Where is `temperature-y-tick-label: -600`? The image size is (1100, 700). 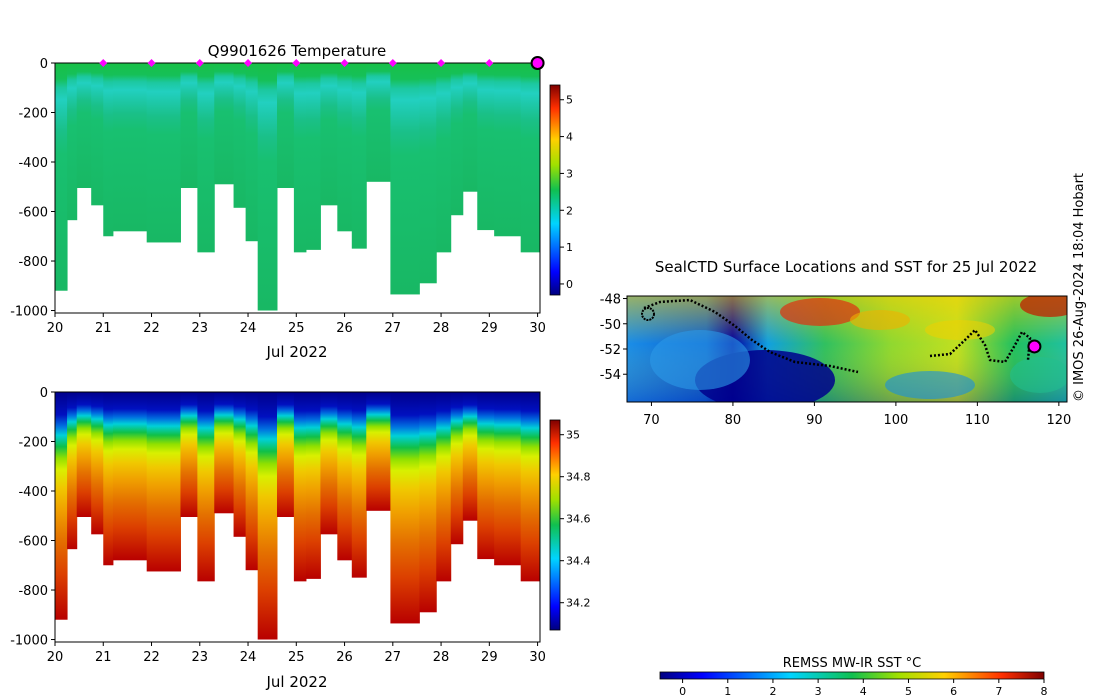
temperature-y-tick-label: -600 is located at coordinates (33, 213).